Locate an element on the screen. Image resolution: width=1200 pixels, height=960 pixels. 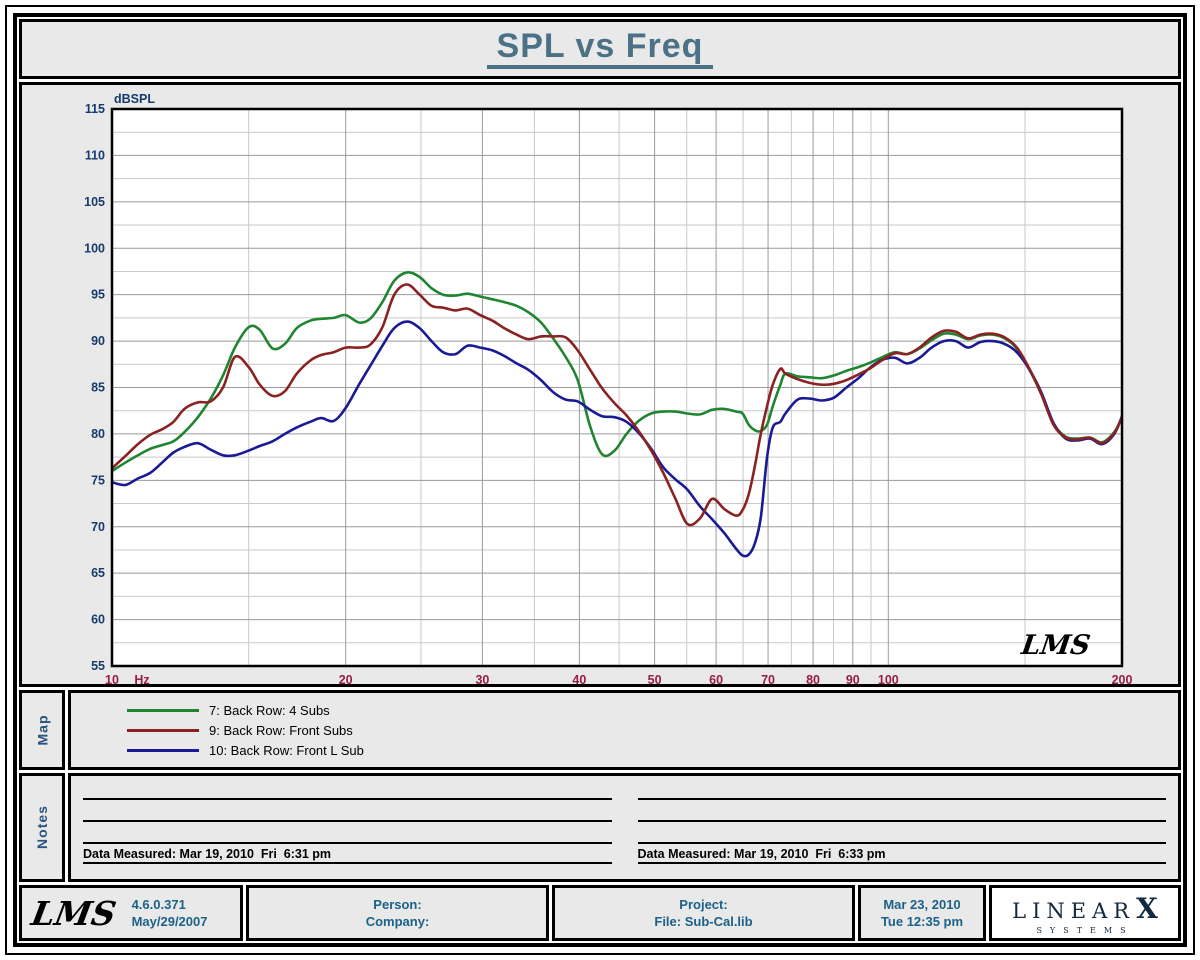
svg-text: 10 is located at coordinates (112, 680).